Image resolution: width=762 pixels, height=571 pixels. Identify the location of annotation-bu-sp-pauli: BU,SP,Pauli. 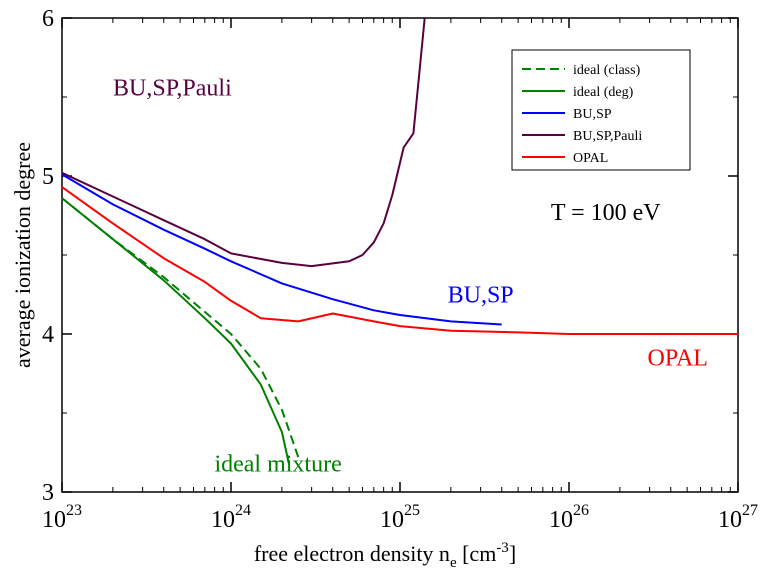
(172, 88).